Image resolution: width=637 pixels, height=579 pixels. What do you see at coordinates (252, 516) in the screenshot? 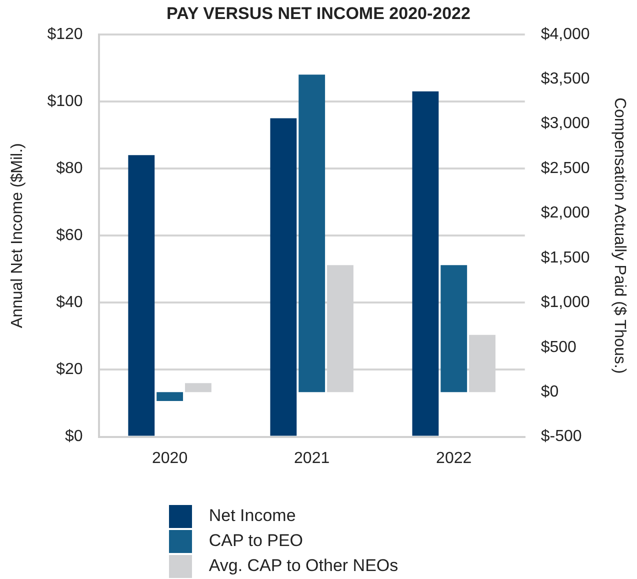
I see `legend-label: Net Income` at bounding box center [252, 516].